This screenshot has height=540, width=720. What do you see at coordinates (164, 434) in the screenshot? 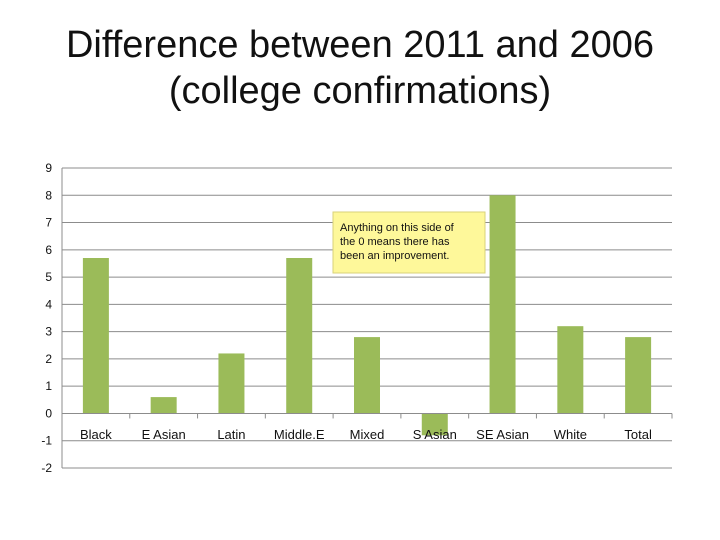
I see `x-tick-label: E Asian` at bounding box center [164, 434].